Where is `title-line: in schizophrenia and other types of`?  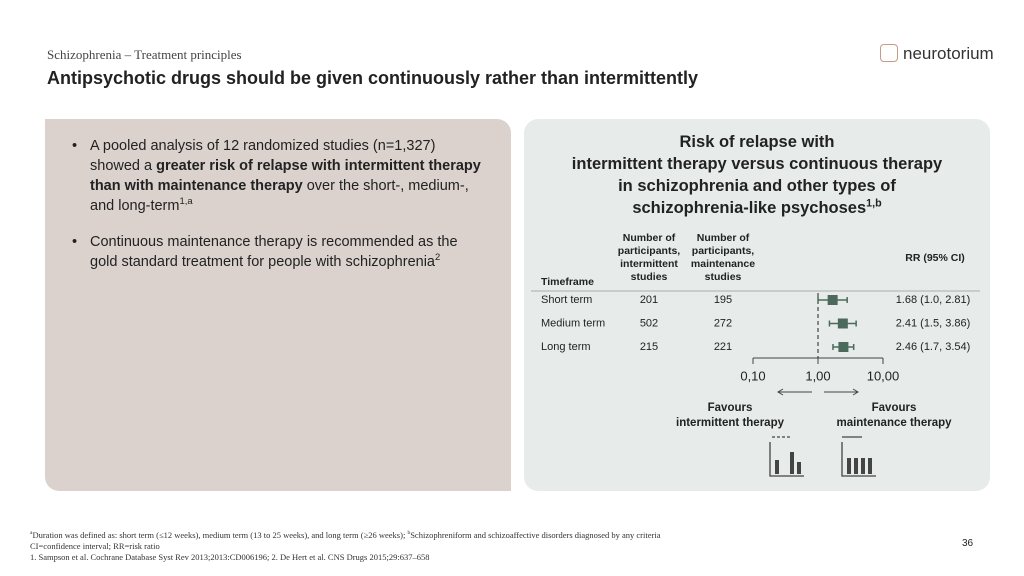
title-line: in schizophrenia and other types of is located at coordinates (757, 186).